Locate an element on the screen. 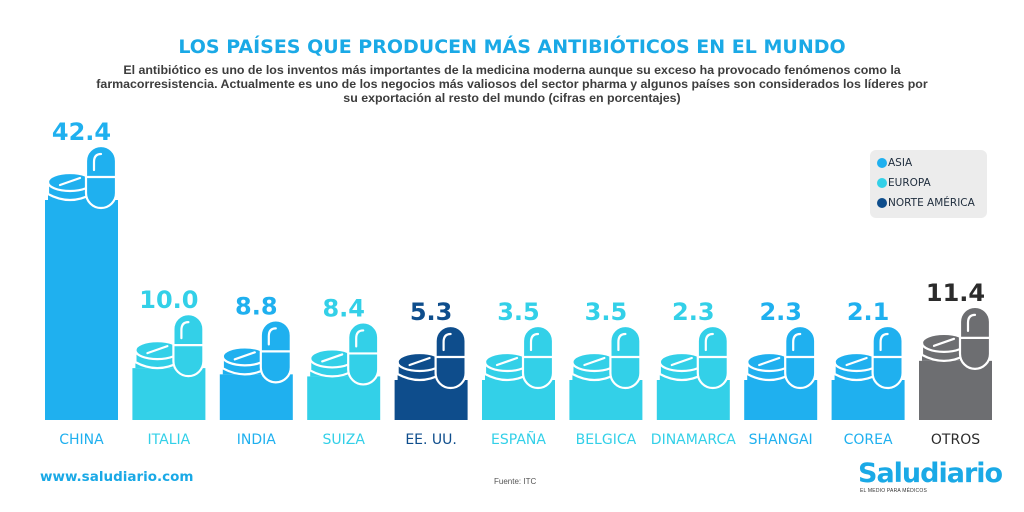  legend-dot-asia is located at coordinates (882, 163).